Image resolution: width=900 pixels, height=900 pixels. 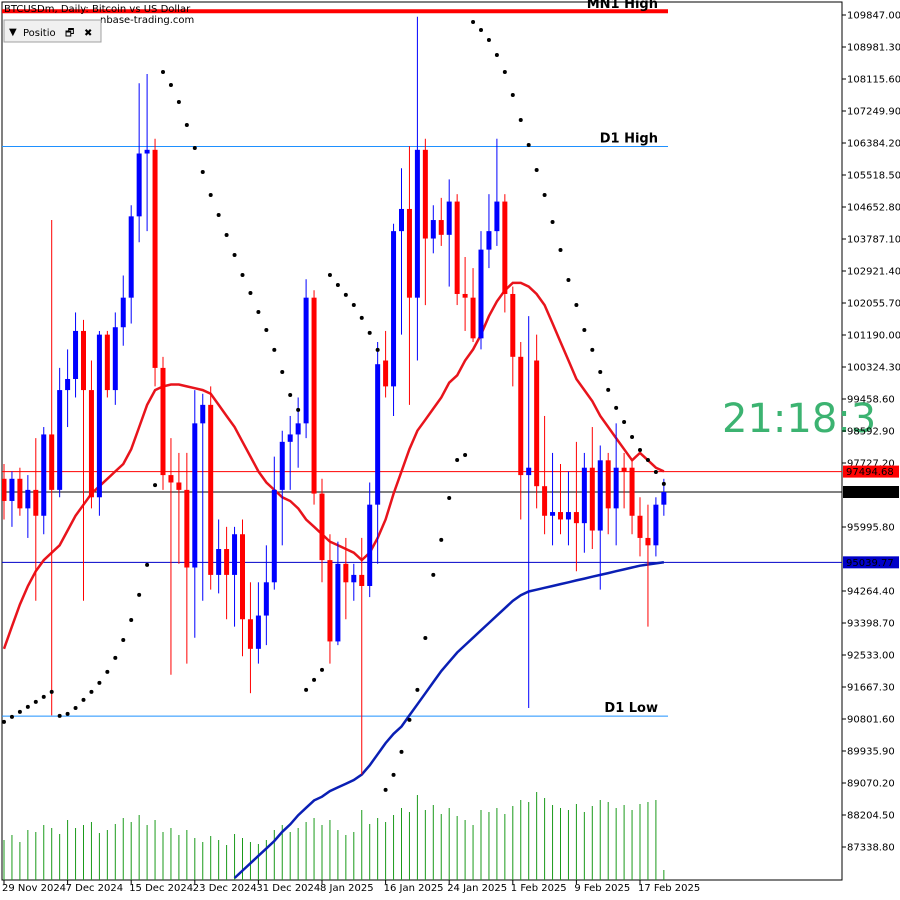 What do you see at coordinates (873, 368) in the screenshot?
I see `y-tick-label: 100324.30` at bounding box center [873, 368].